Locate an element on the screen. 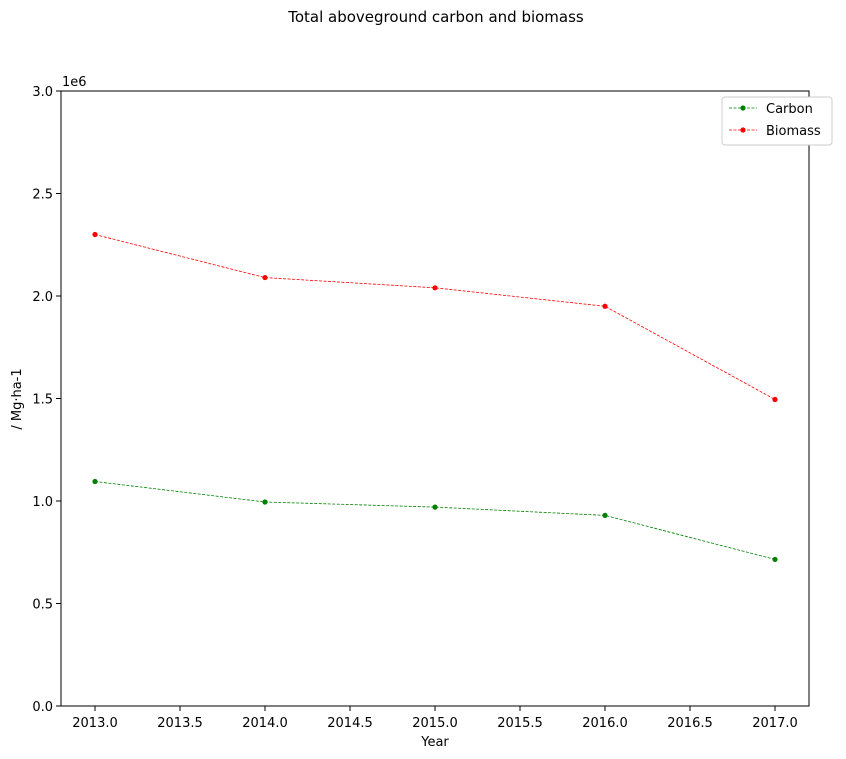 The height and width of the screenshot is (759, 846). legend-label-carbon: Carbon is located at coordinates (789, 109).